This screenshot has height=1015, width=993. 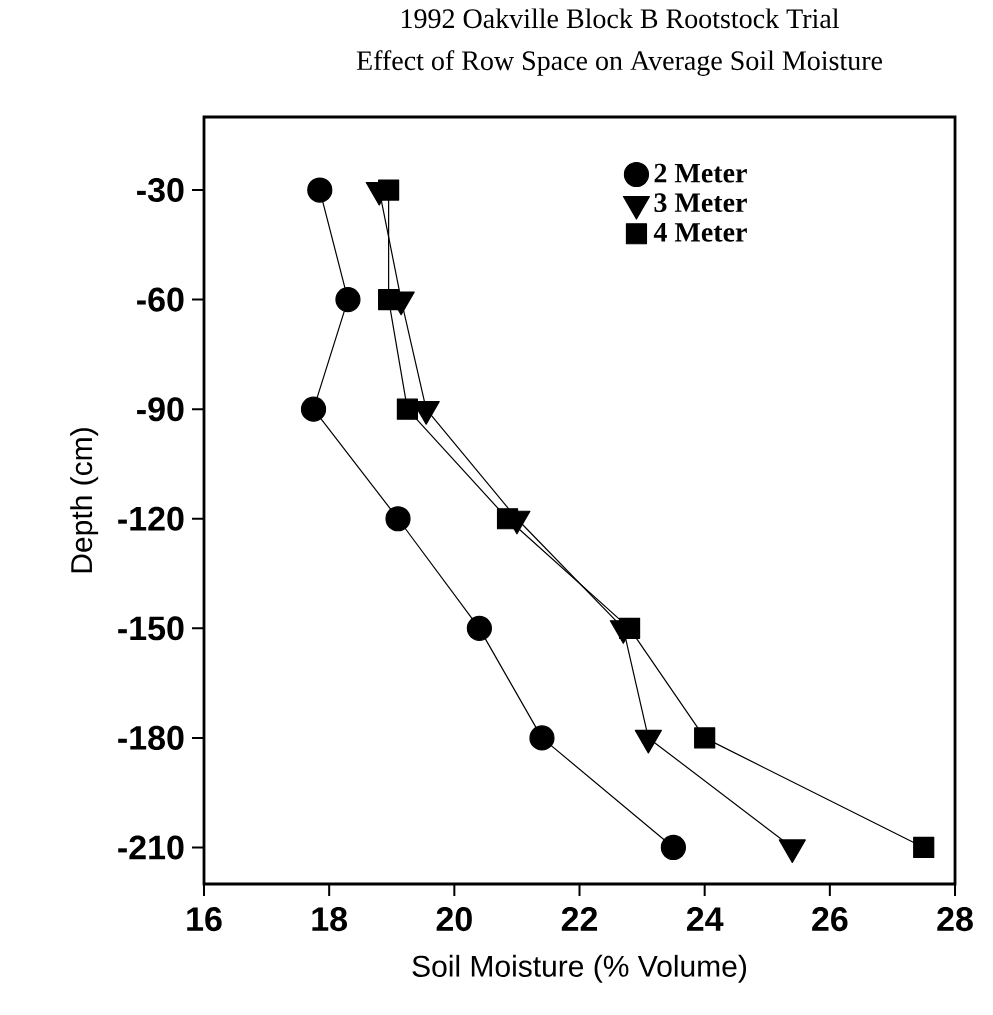 I want to click on y-tick-label: -30, so click(x=160, y=190).